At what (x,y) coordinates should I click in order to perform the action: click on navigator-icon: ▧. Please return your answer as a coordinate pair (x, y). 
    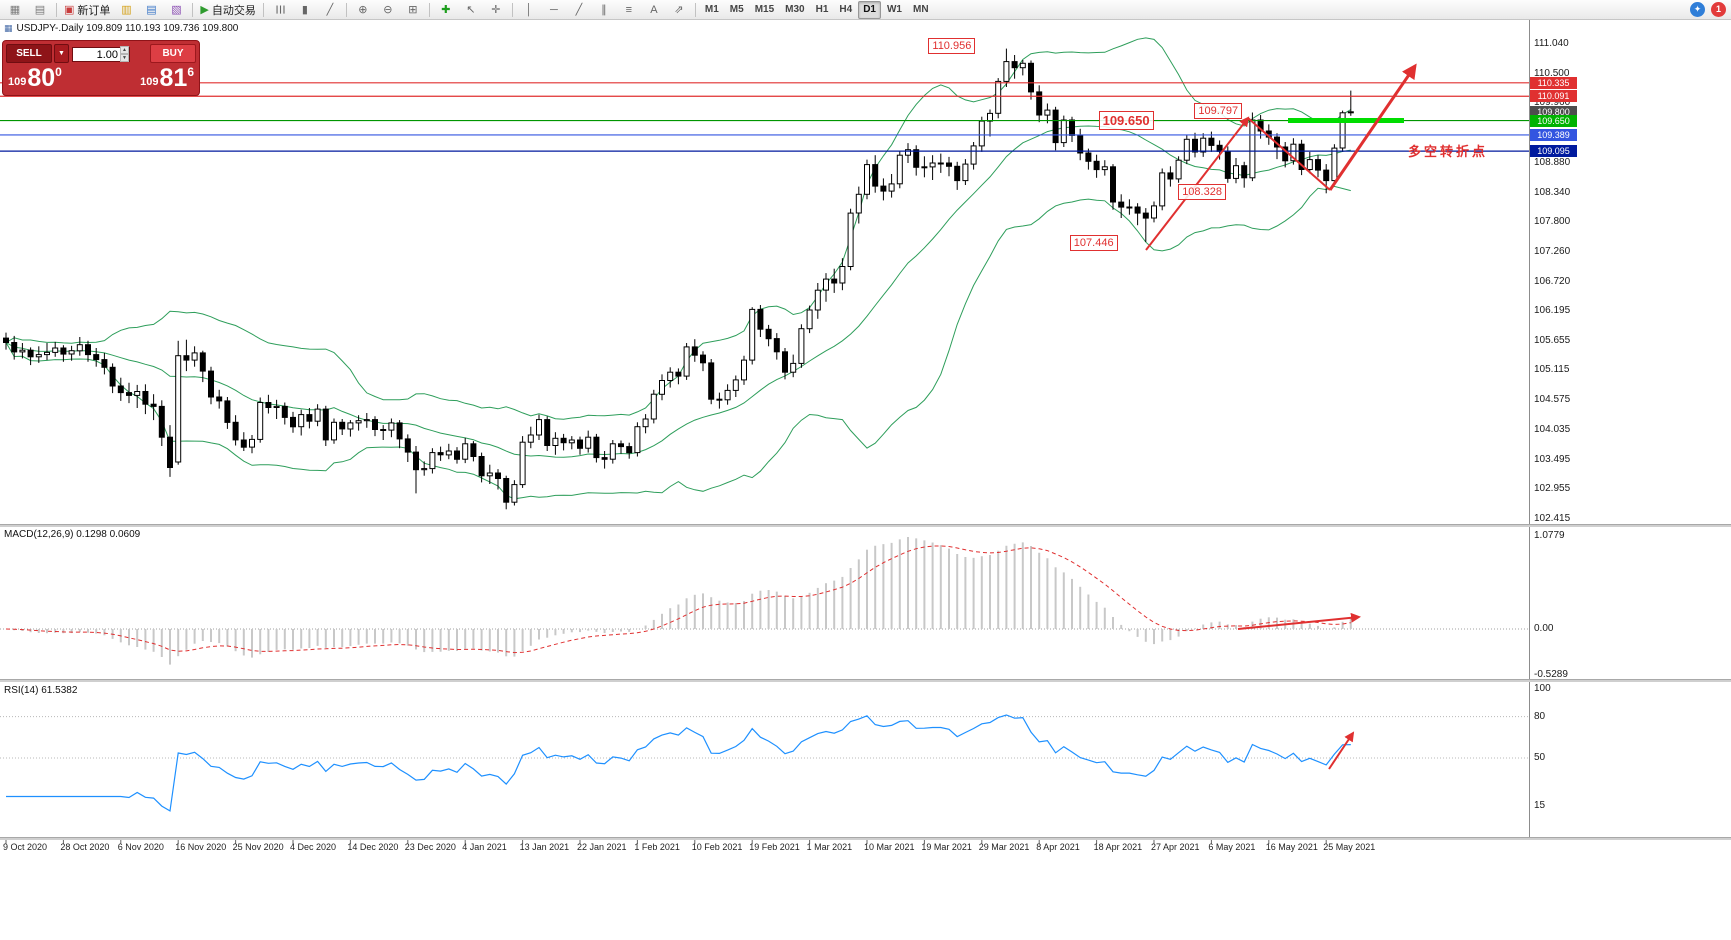
    Looking at the image, I should click on (176, 10).